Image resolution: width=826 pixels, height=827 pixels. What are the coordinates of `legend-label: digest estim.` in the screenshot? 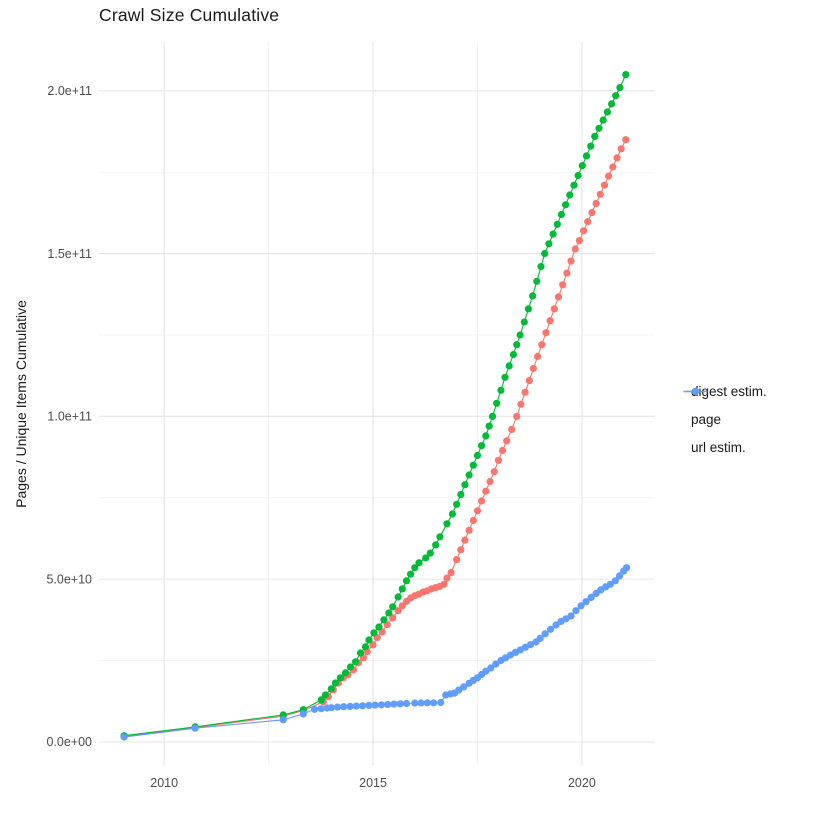 It's located at (729, 391).